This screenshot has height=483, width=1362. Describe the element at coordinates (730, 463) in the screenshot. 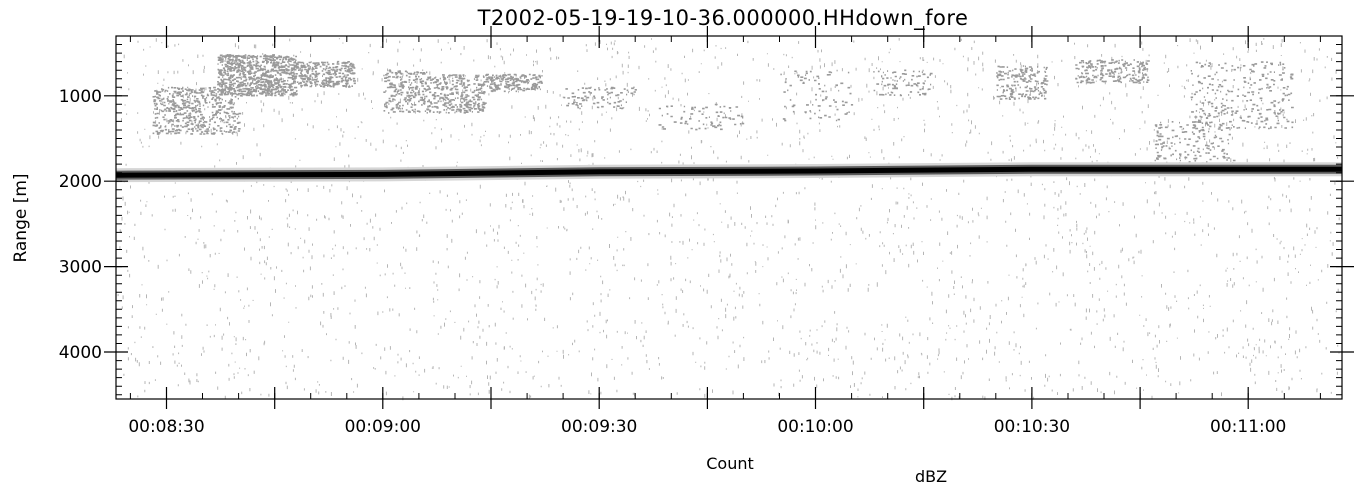

I see `x-axis-label: Count` at that location.